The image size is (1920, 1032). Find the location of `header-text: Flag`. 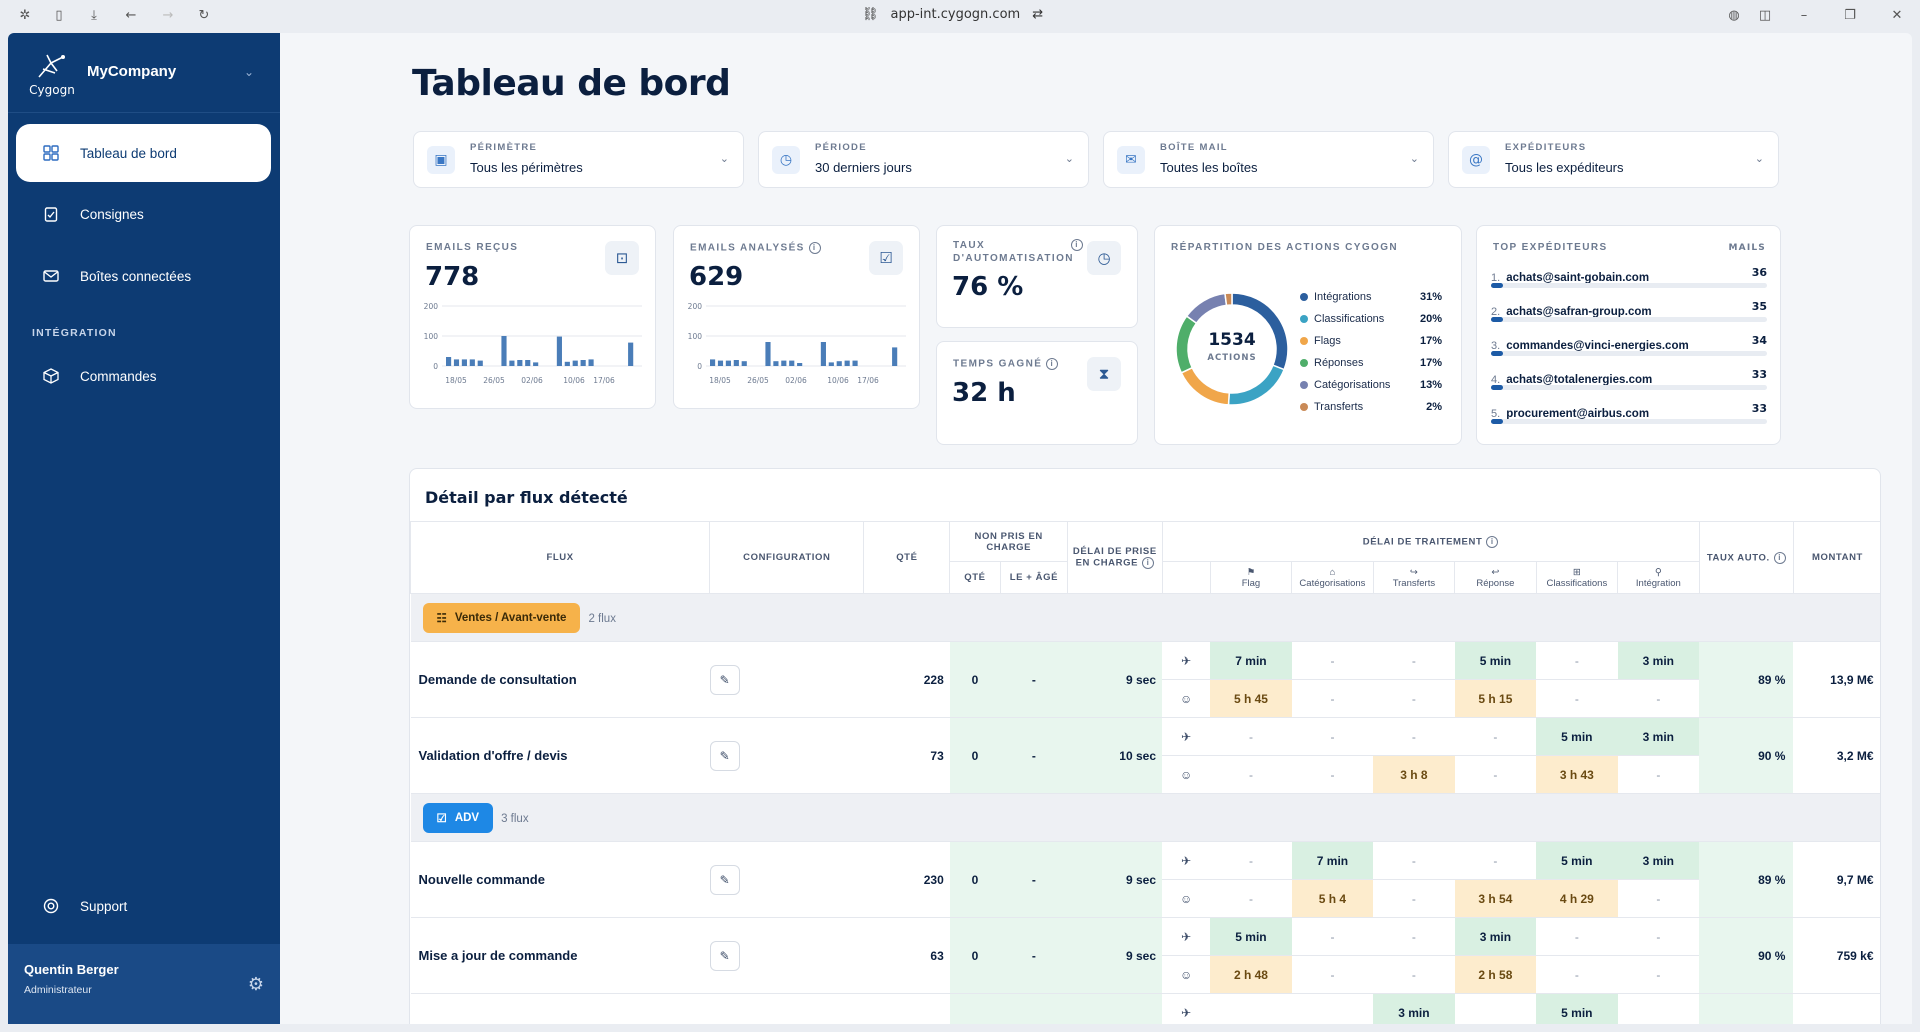

header-text: Flag is located at coordinates (1251, 583).